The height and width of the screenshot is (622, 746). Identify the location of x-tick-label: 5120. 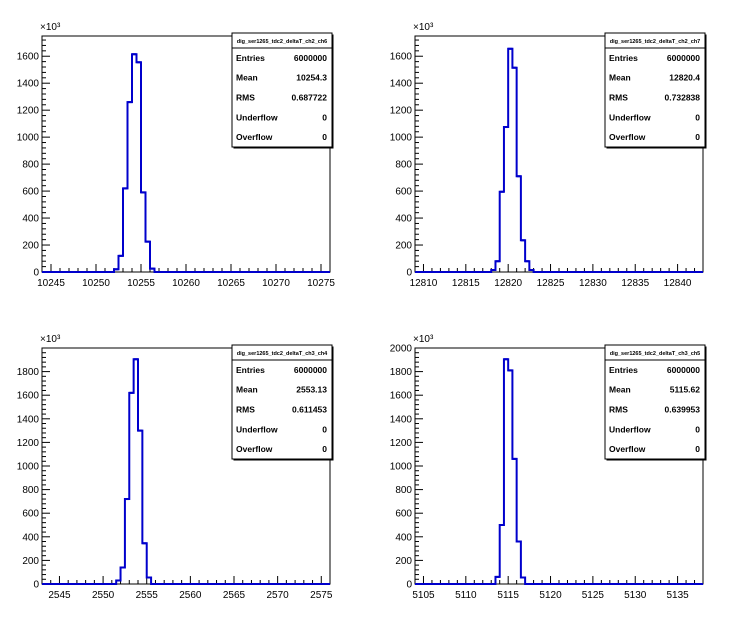
(550, 595).